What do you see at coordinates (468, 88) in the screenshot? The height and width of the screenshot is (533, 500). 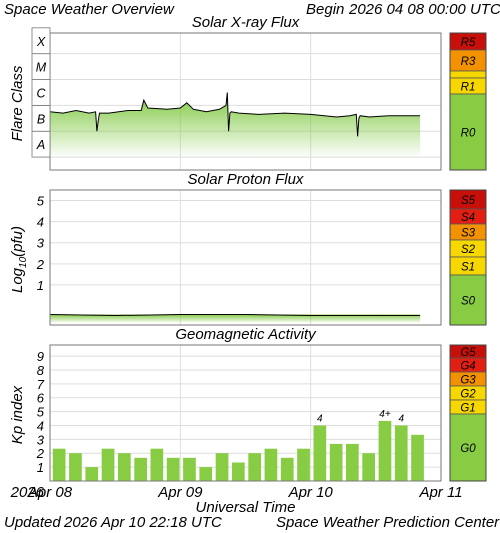 I see `scale-label-0-3: R1` at bounding box center [468, 88].